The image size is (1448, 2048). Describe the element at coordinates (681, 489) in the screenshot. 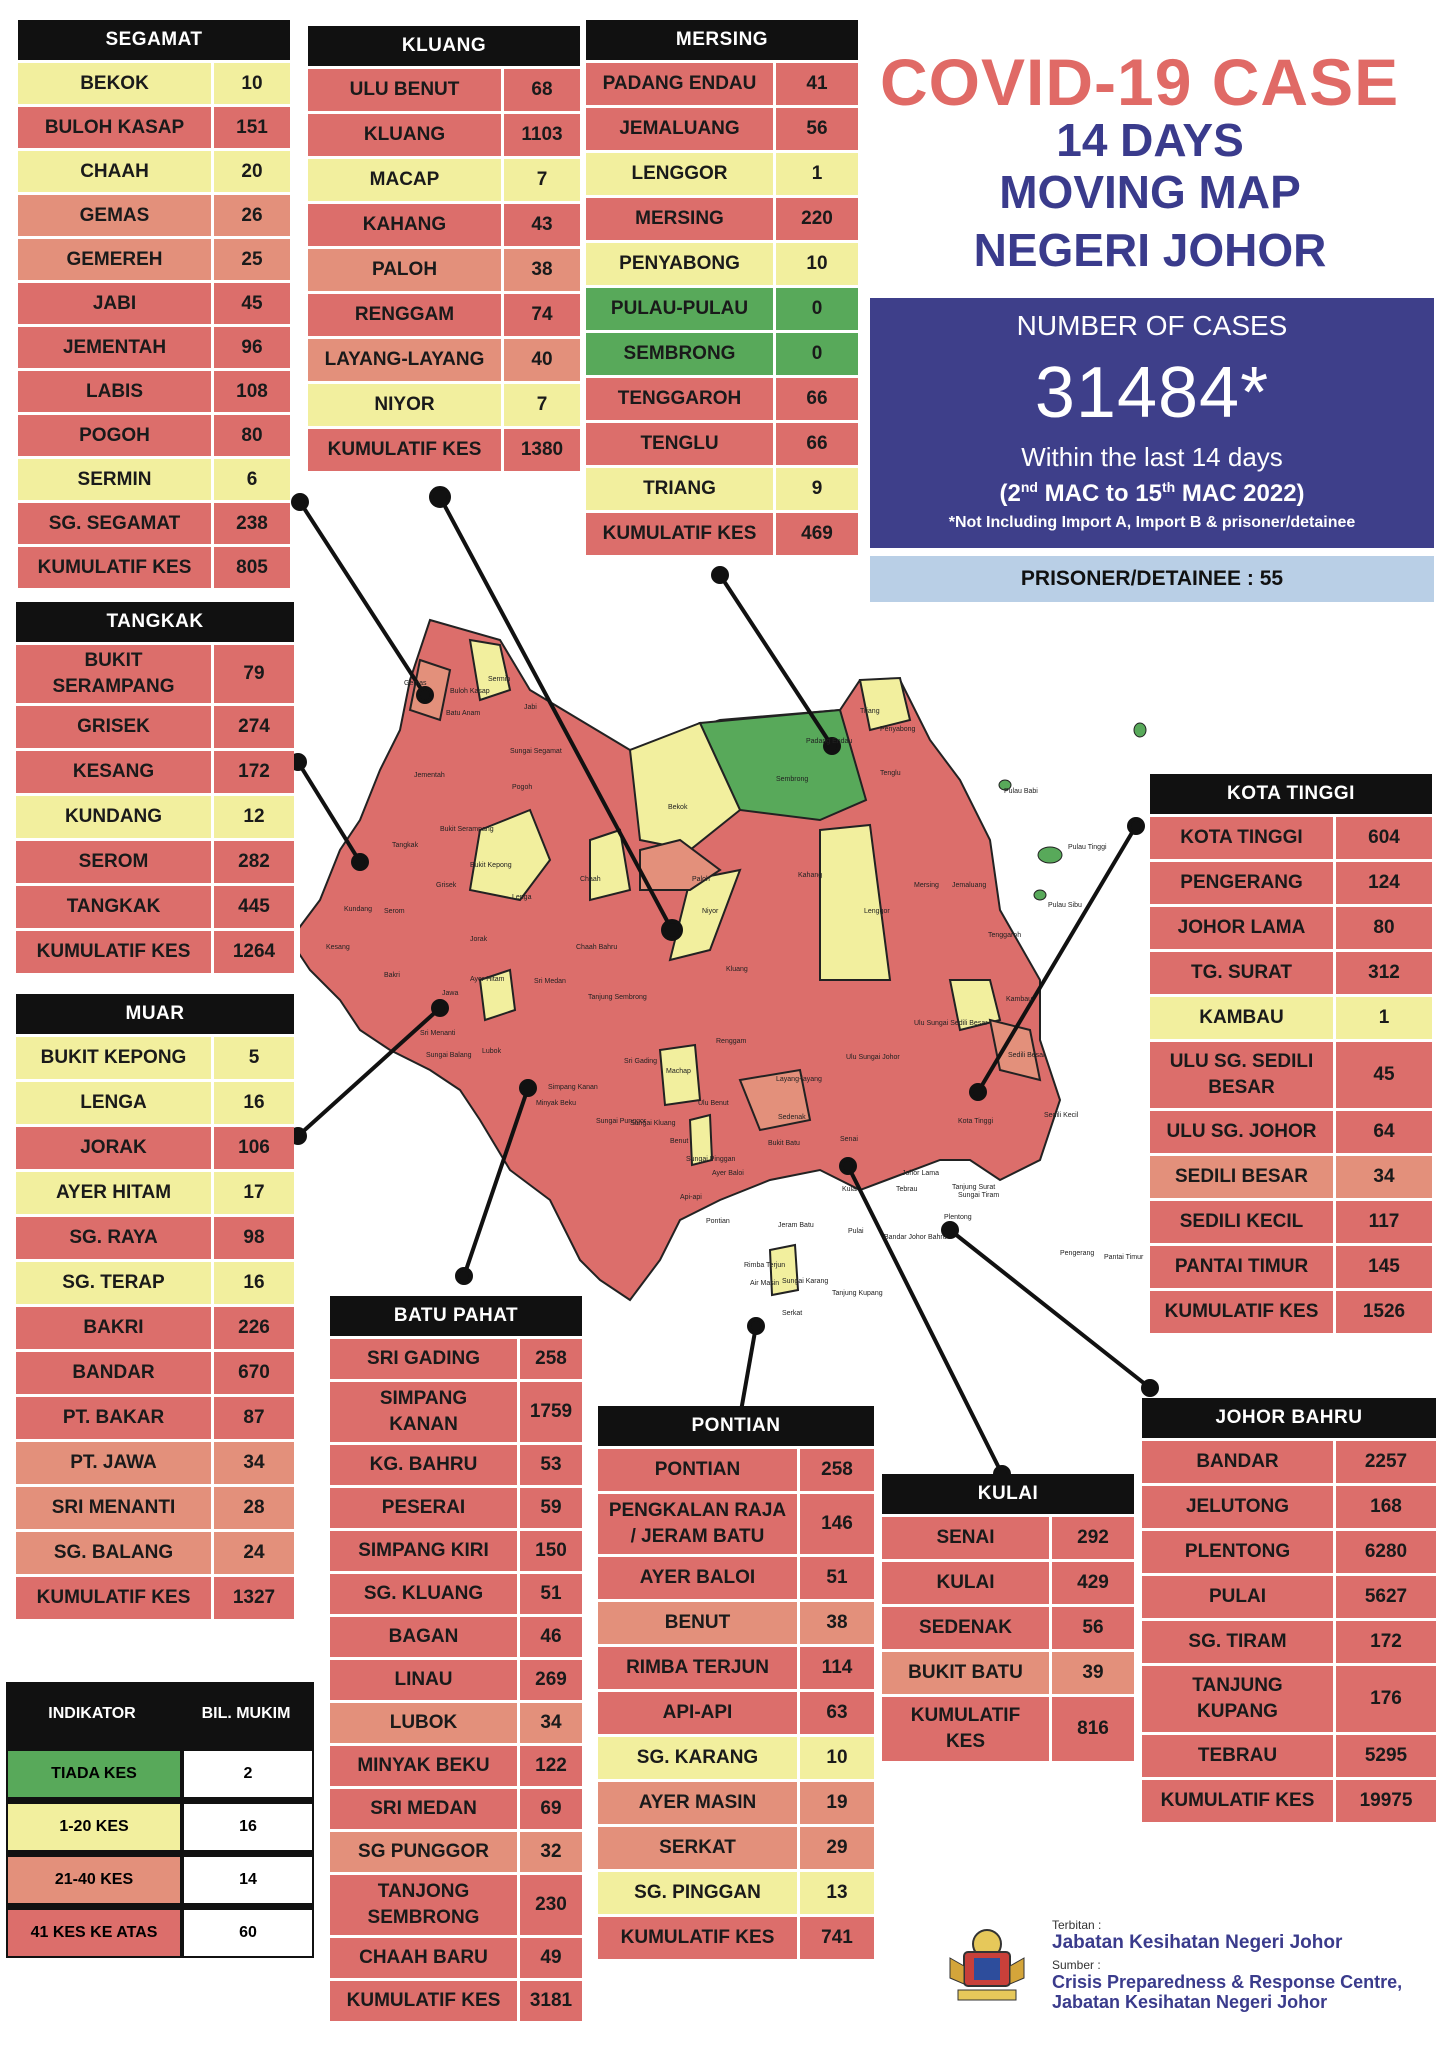

I see `mukim-name: TRIANG` at that location.